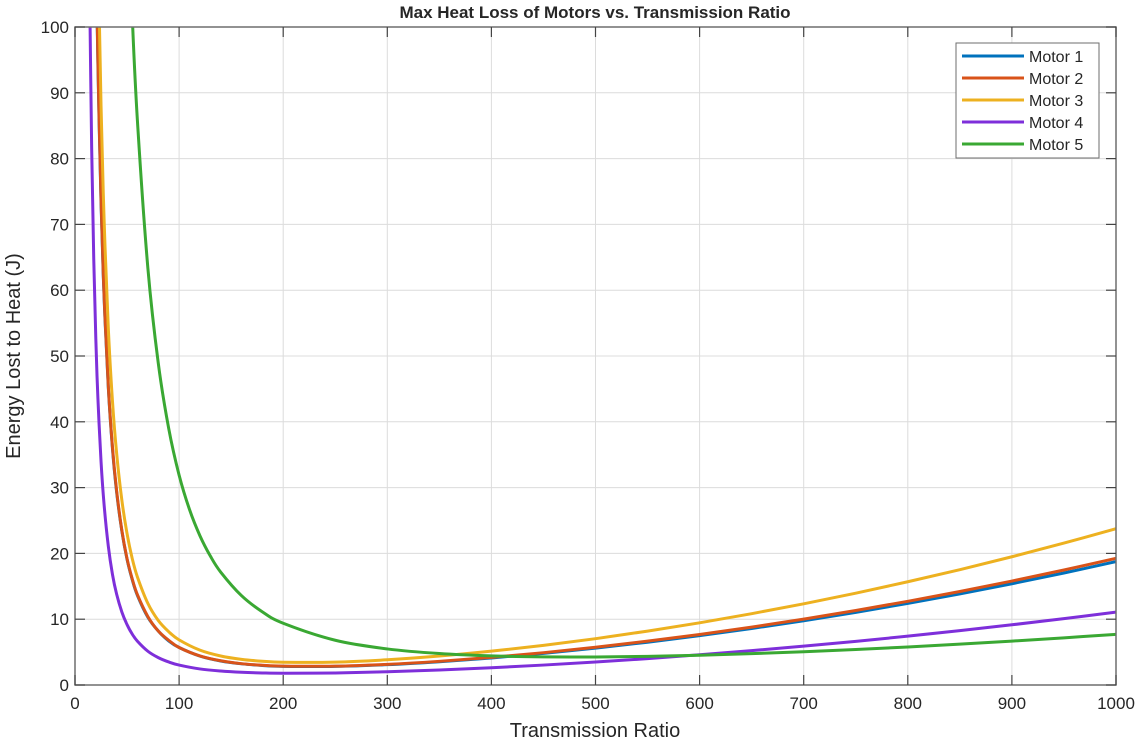 Image resolution: width=1141 pixels, height=741 pixels. What do you see at coordinates (59, 422) in the screenshot?
I see `y-tick-label: 40` at bounding box center [59, 422].